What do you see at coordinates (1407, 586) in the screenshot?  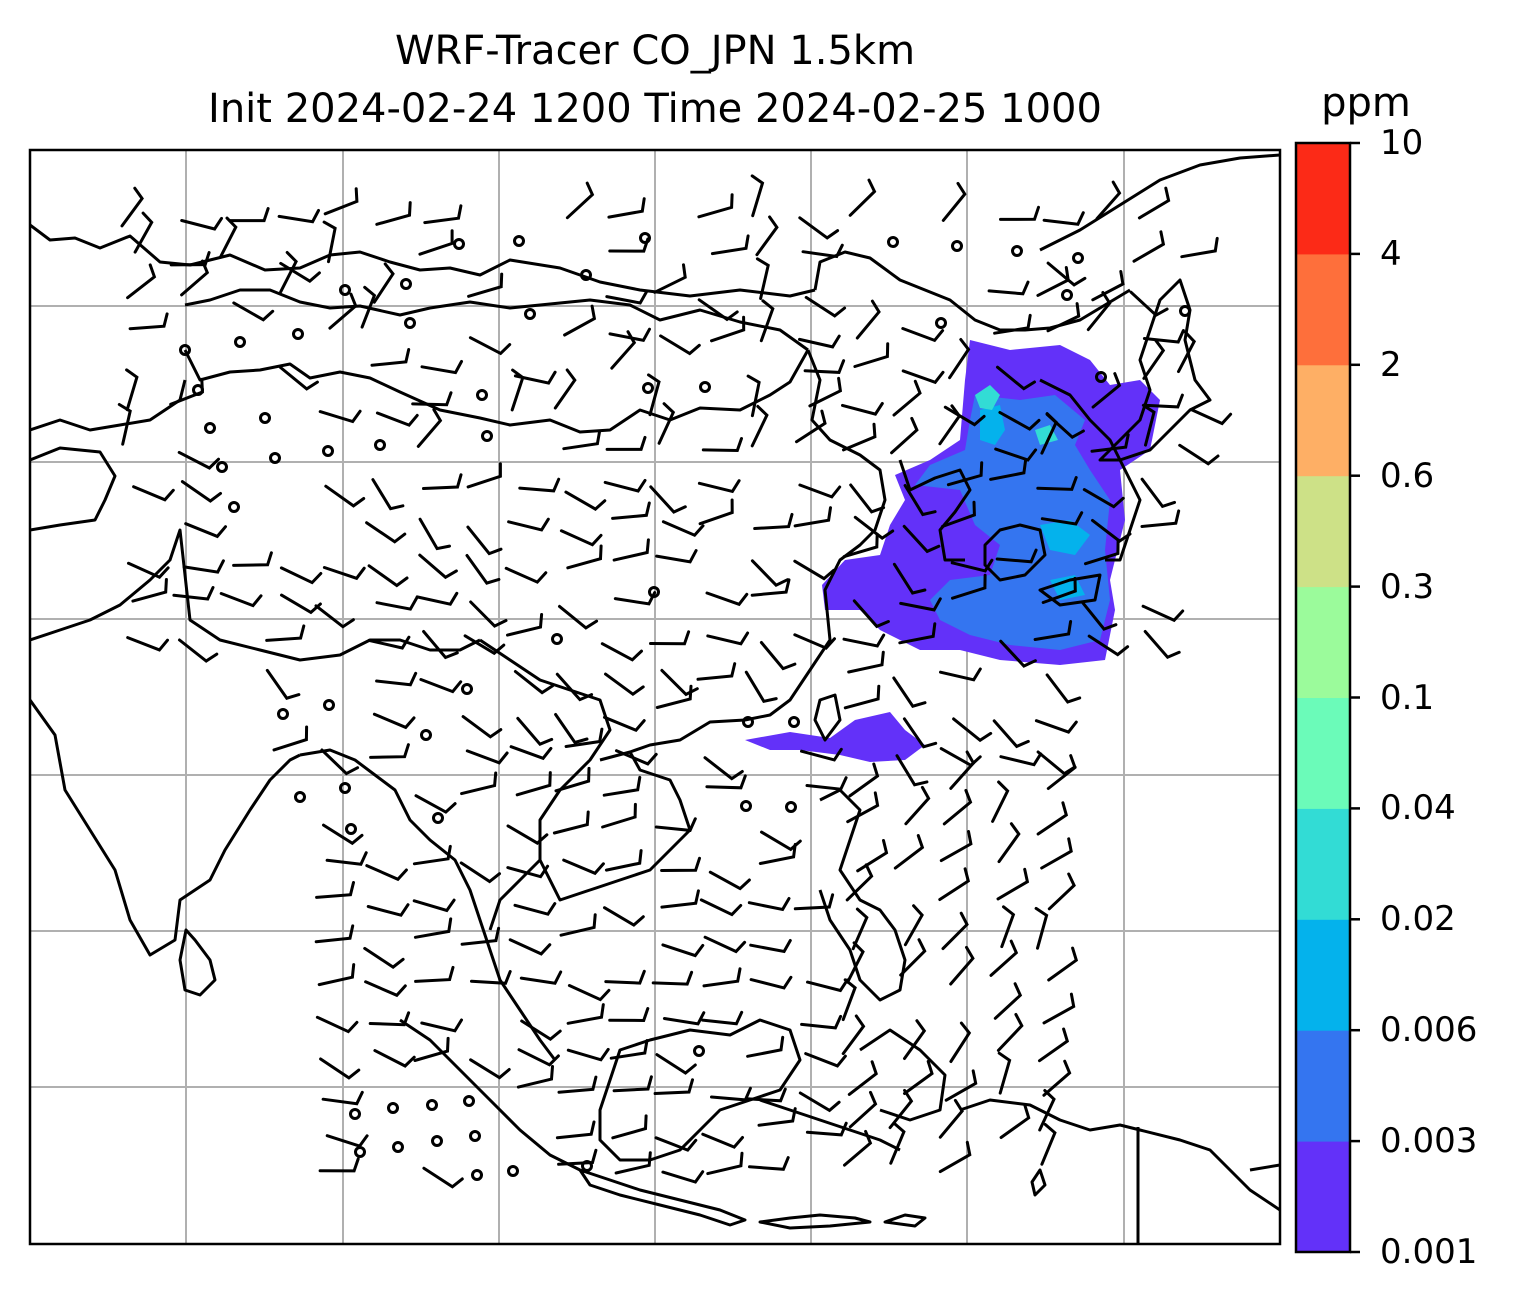 I see `colorbar-tick-label: 0.3` at bounding box center [1407, 586].